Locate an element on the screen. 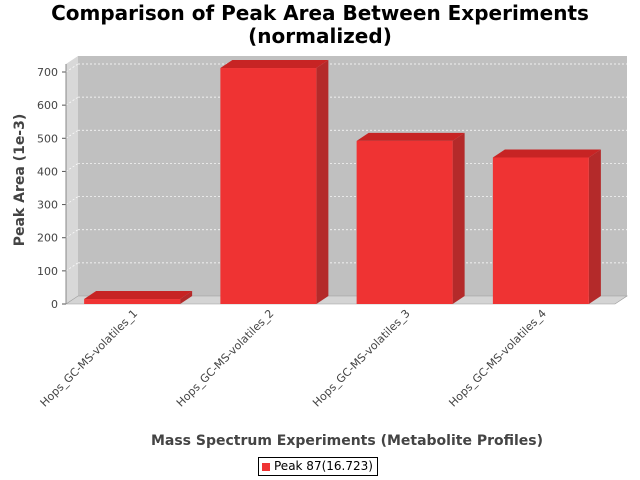 Image resolution: width=640 pixels, height=480 pixels. y-tick-label: 300 is located at coordinates (47, 205).